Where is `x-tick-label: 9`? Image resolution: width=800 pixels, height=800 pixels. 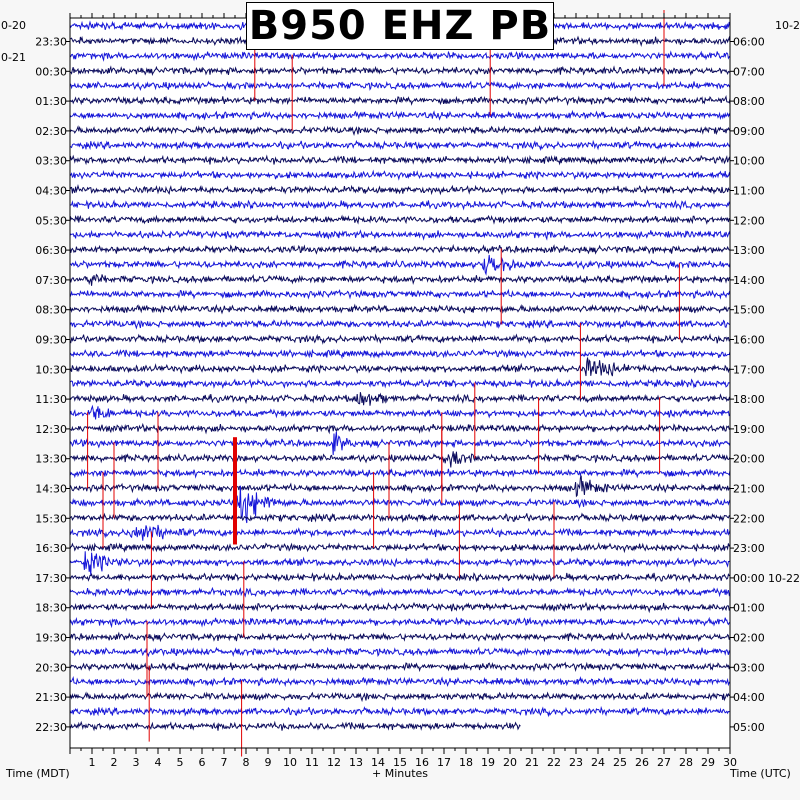 x-tick-label: 9 is located at coordinates (268, 762).